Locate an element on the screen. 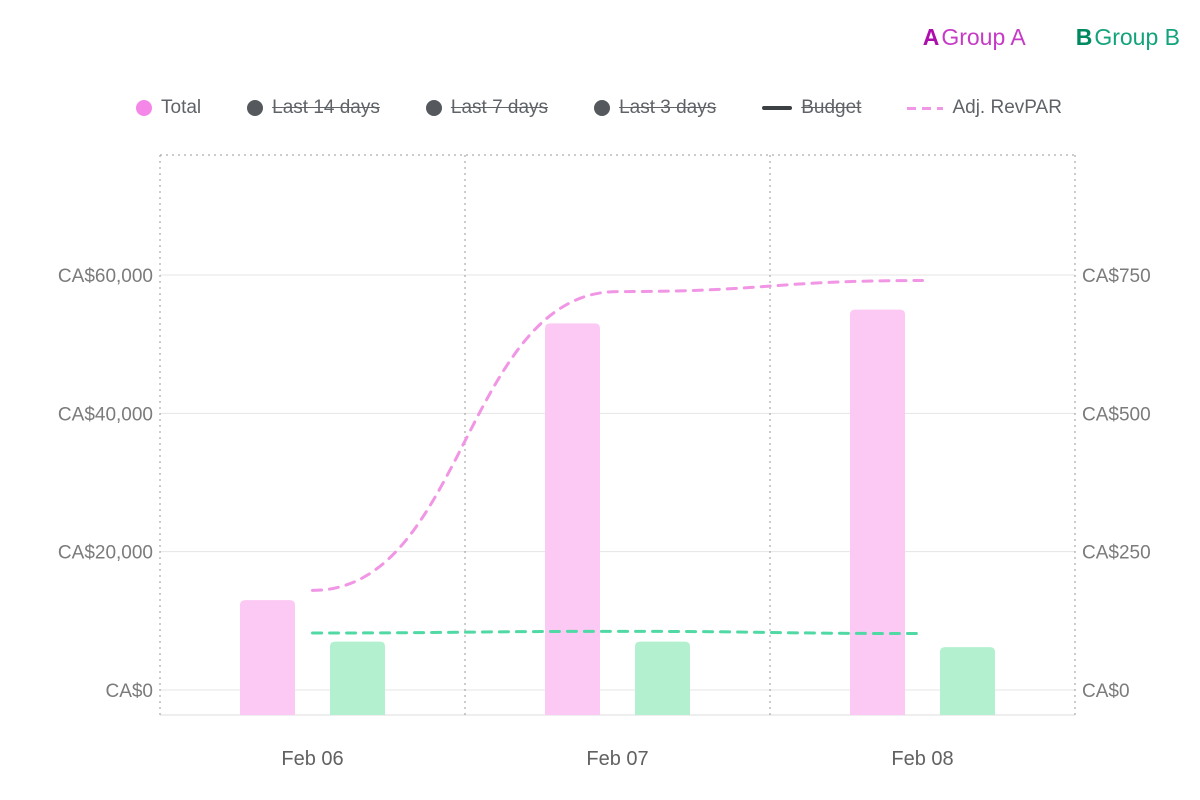  legend-item-budget: Budget is located at coordinates (811, 108).